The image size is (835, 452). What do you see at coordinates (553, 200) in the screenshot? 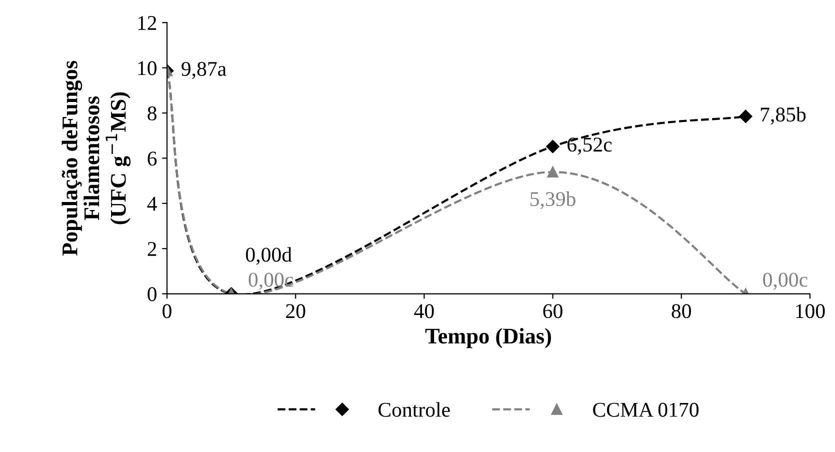
I see `data-label: 5,39b` at bounding box center [553, 200].